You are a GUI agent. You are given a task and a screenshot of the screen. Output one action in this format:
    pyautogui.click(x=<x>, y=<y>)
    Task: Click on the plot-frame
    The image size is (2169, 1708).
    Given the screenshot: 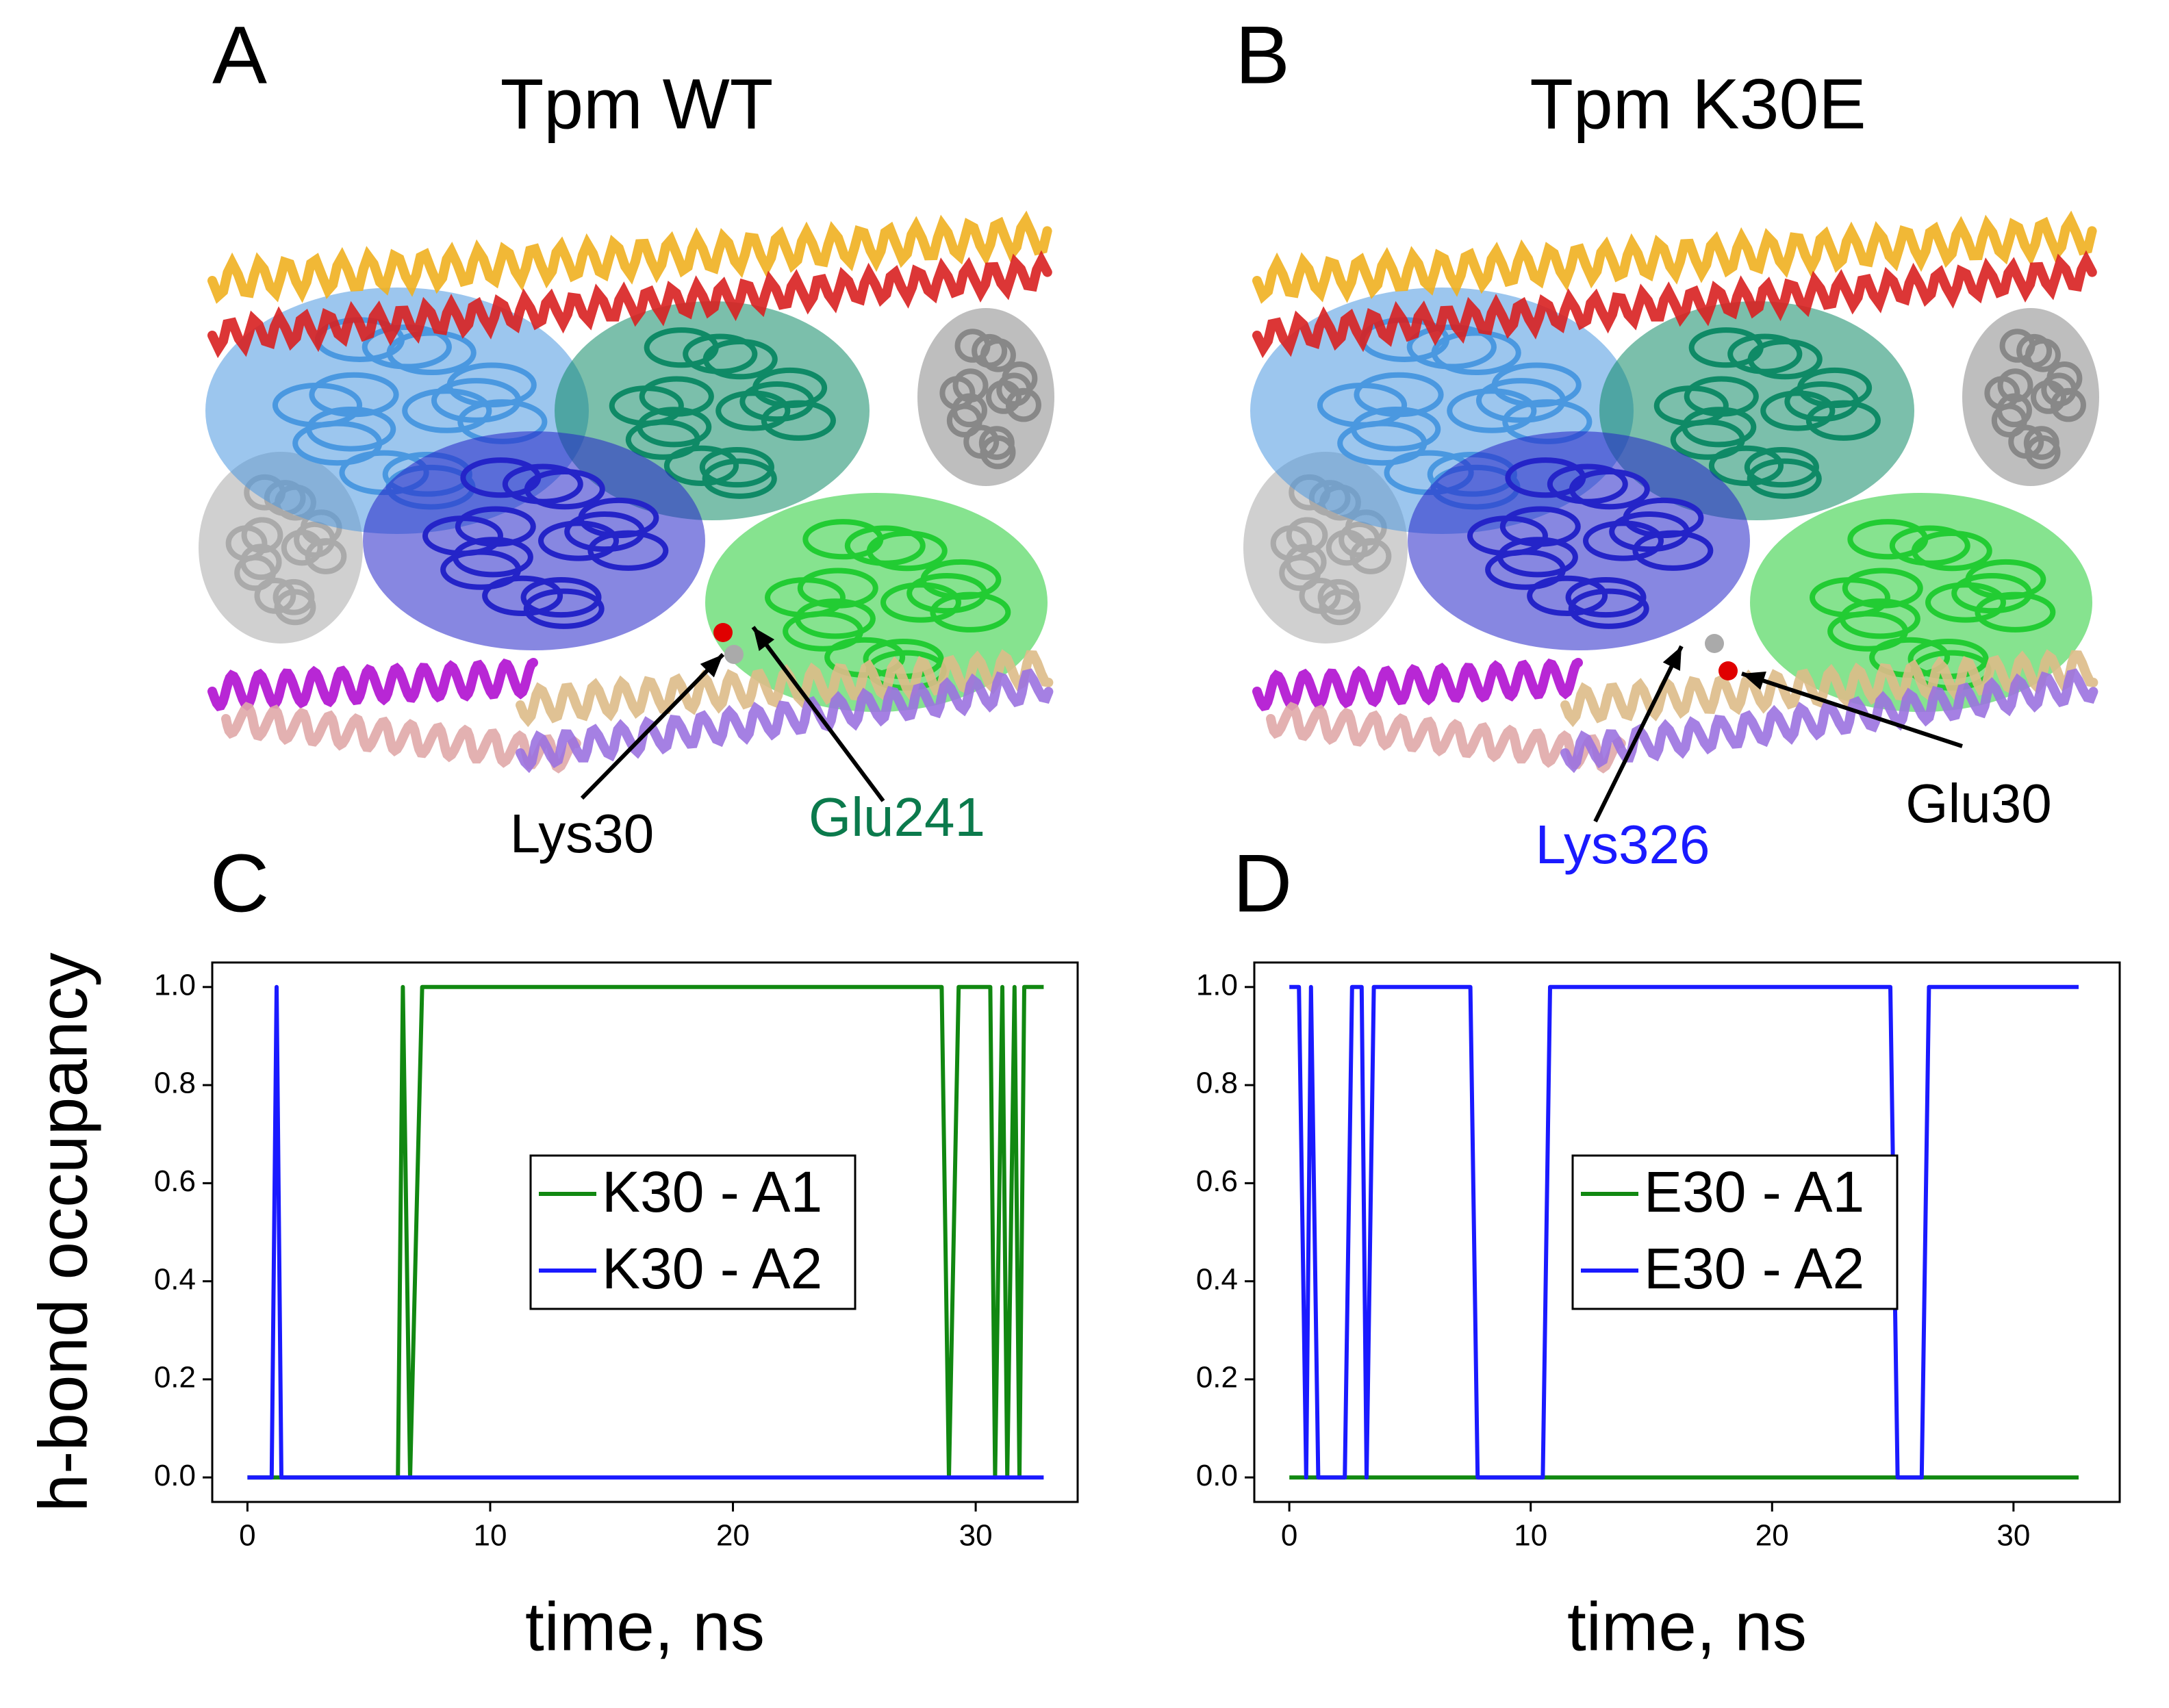 What is the action you would take?
    pyautogui.click(x=1687, y=1232)
    